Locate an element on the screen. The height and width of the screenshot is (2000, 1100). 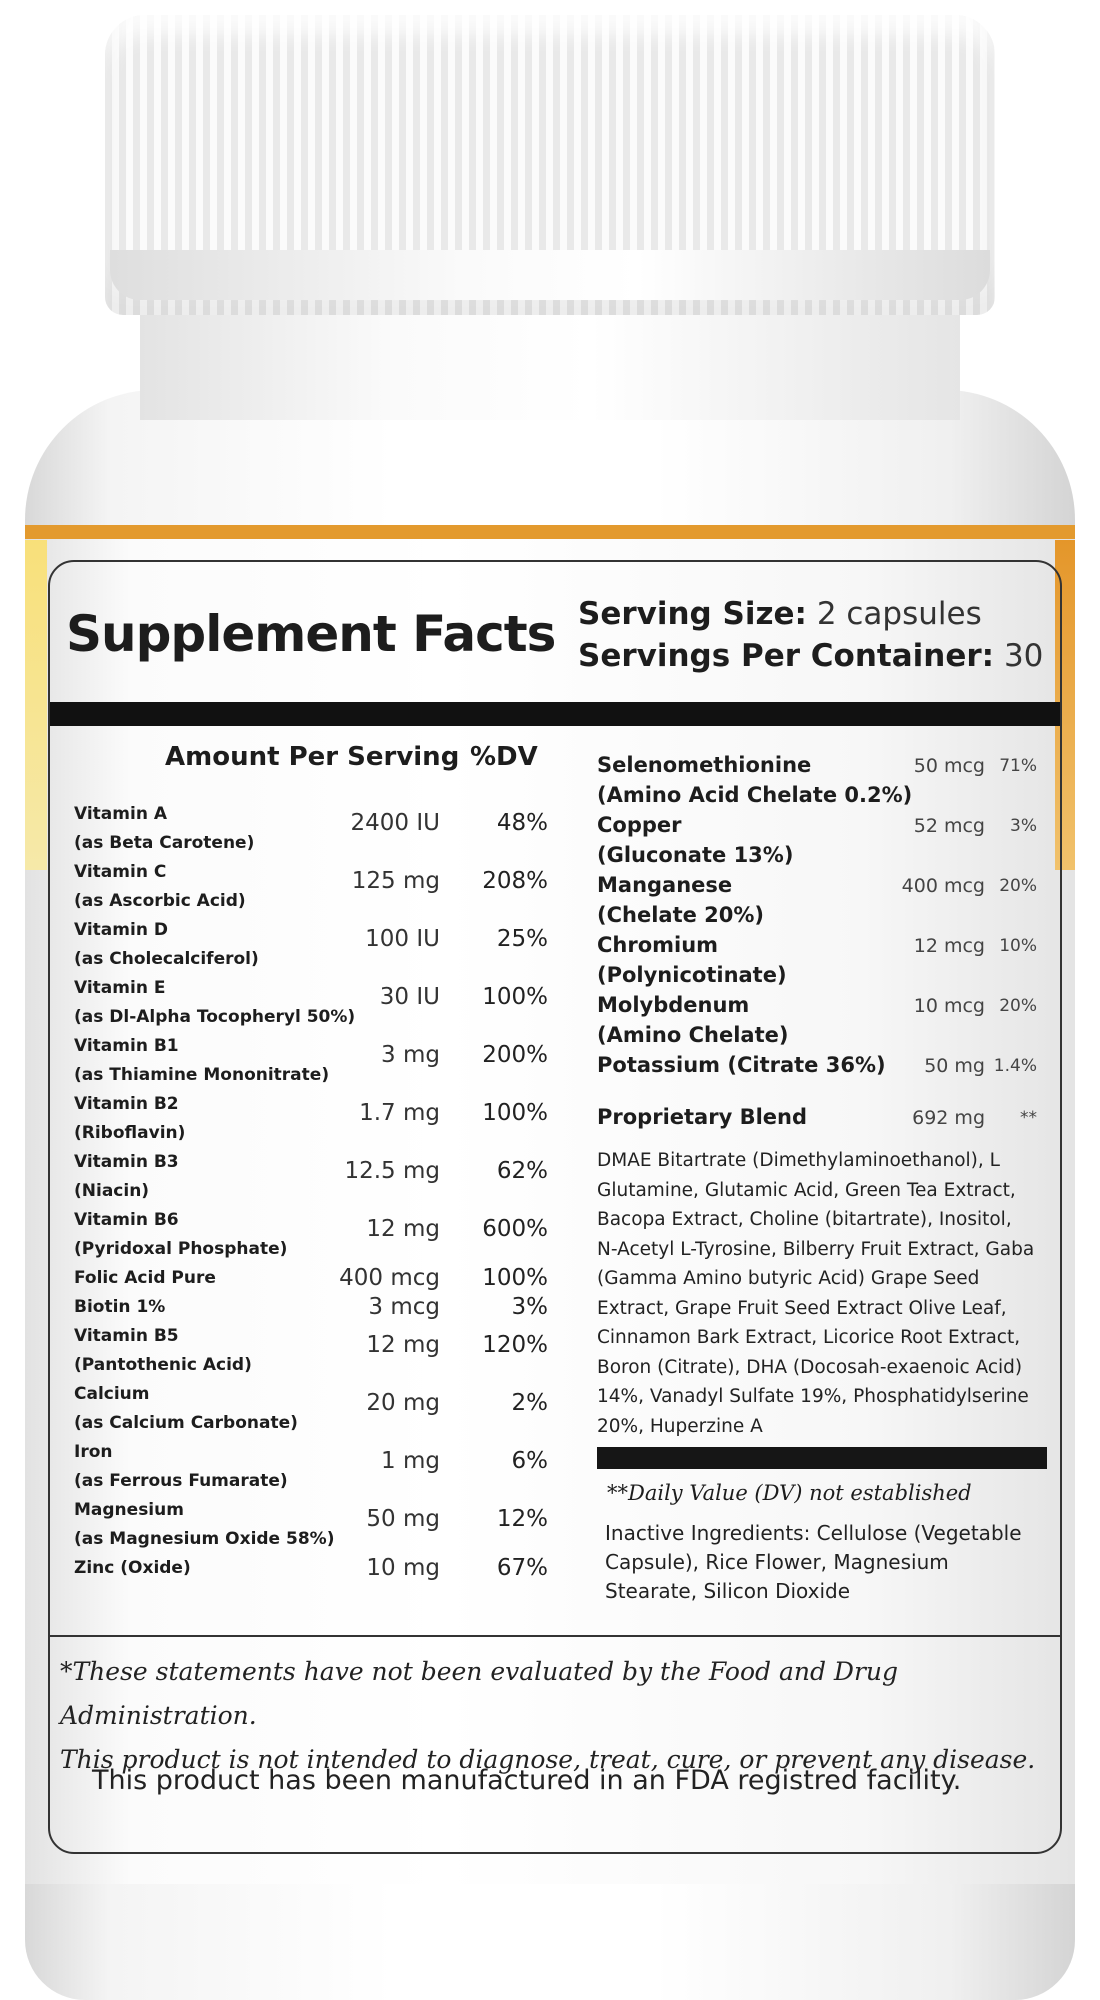
nutrient-row: Copper (Gluconate 13%) 52 mcg 3% is located at coordinates (817, 840).